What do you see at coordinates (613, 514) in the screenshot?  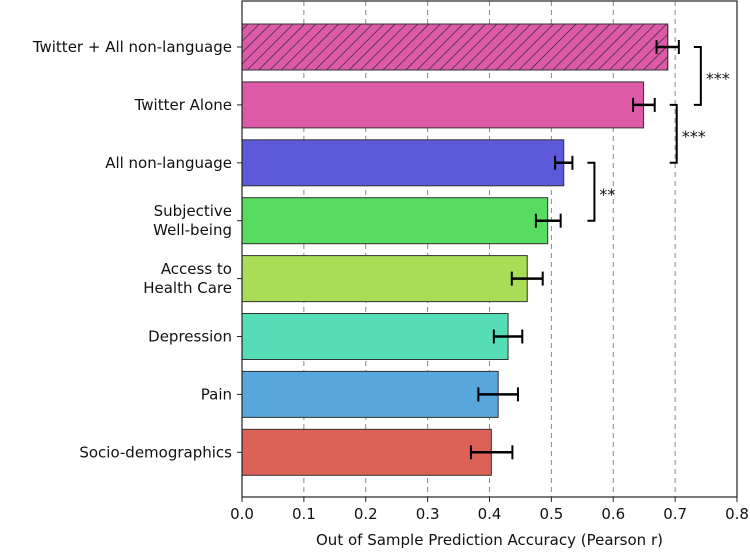 I see `x-tick-label: 0.6` at bounding box center [613, 514].